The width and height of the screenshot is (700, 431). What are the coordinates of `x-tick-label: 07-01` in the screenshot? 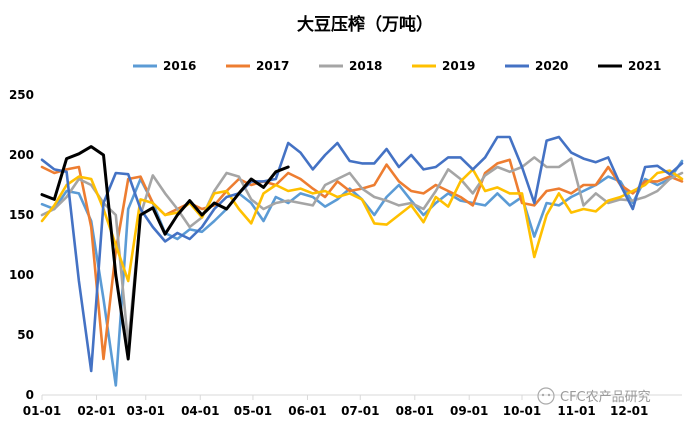 It's located at (360, 411).